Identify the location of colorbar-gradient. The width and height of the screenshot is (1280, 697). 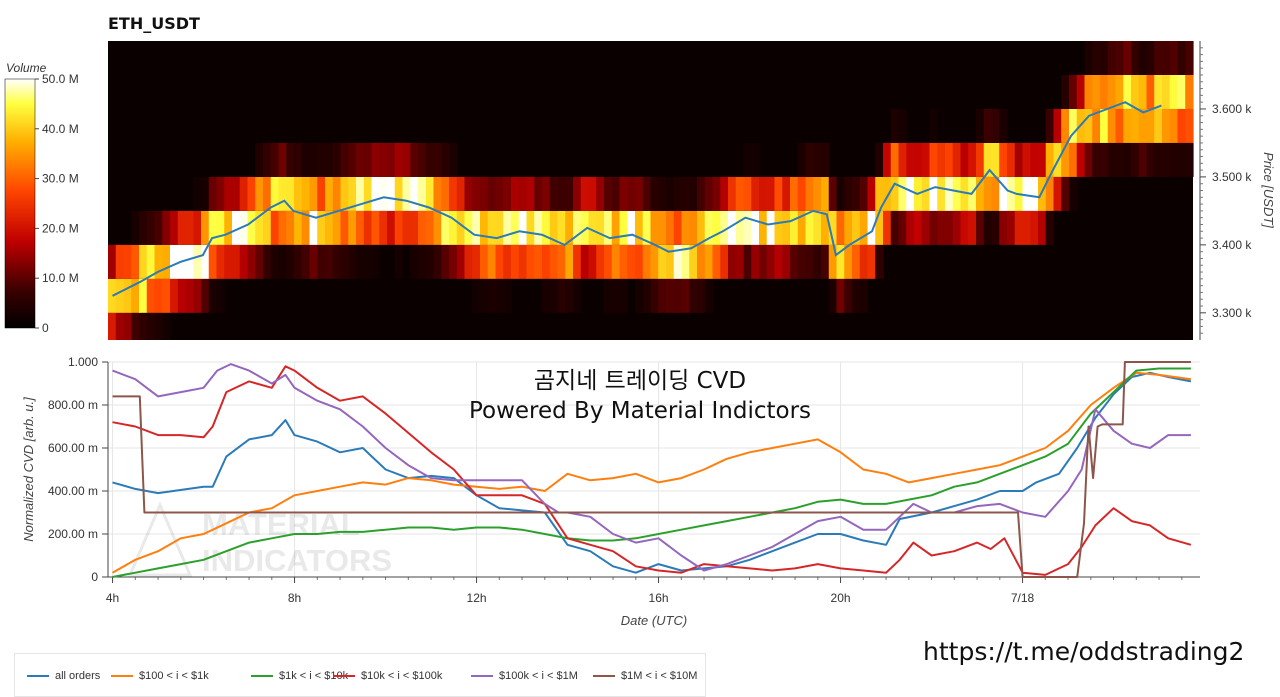
(20, 203).